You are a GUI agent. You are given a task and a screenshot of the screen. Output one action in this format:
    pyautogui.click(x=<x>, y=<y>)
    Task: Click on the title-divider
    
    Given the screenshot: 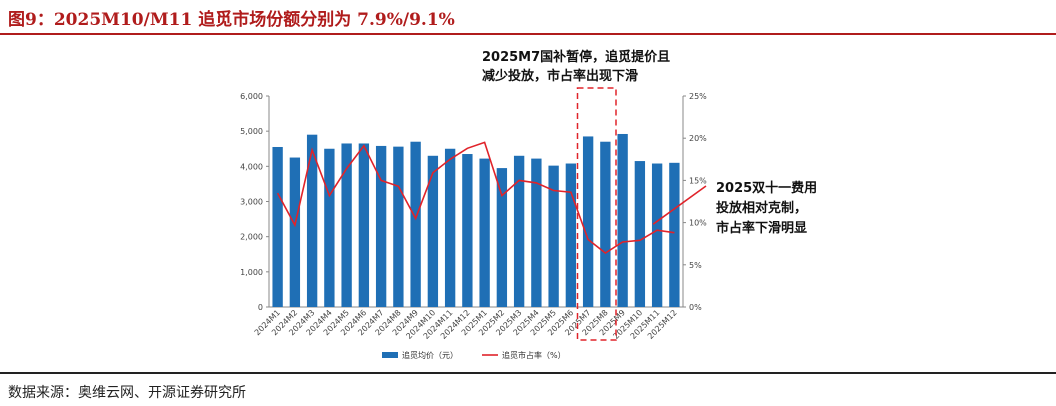 What is the action you would take?
    pyautogui.click(x=528, y=34)
    